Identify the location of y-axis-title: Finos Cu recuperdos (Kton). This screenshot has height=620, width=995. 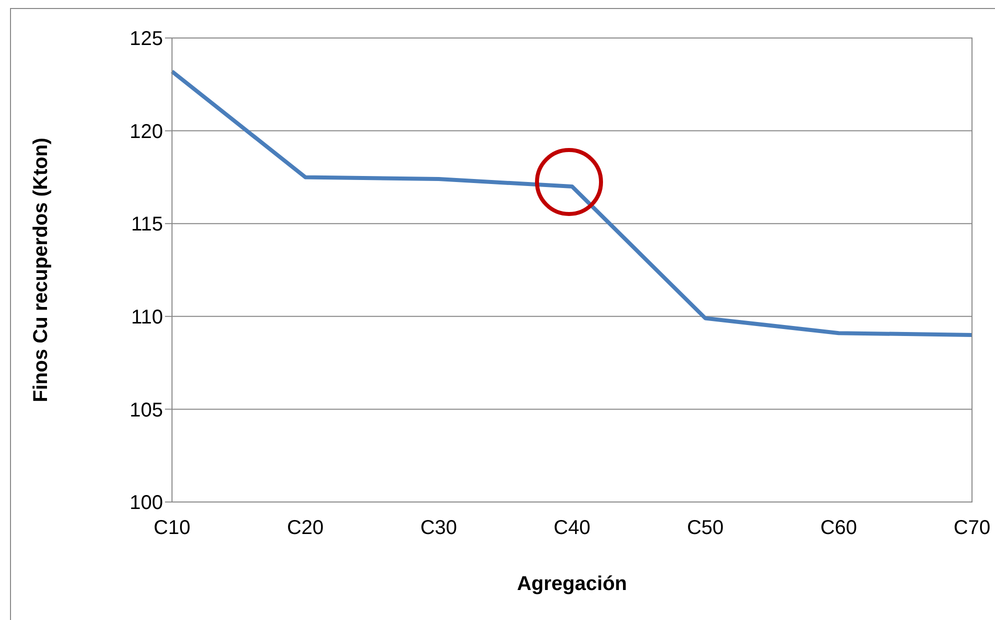
(41, 270).